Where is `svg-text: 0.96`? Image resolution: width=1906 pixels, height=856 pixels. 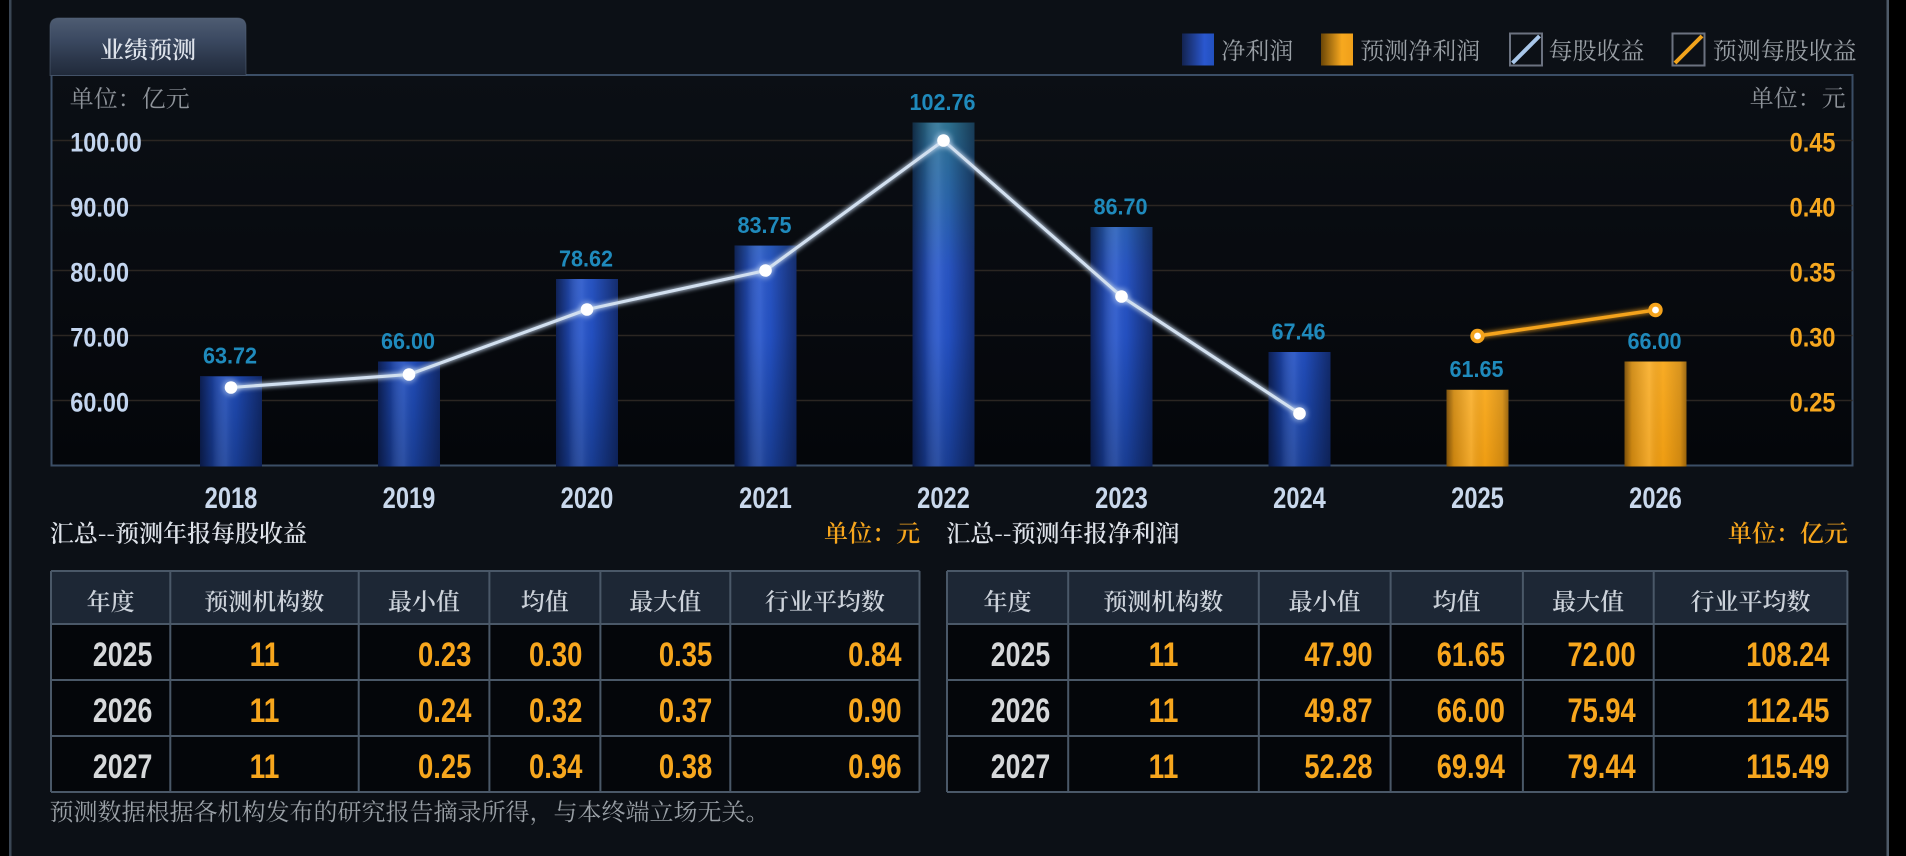
svg-text: 0.96 is located at coordinates (874, 767).